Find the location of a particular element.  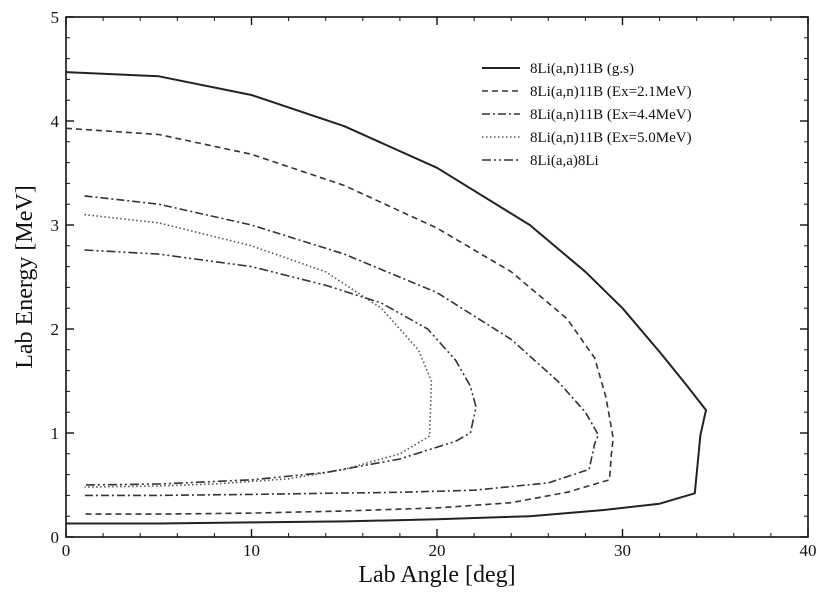

y-tick-label: 4 is located at coordinates (55, 121).